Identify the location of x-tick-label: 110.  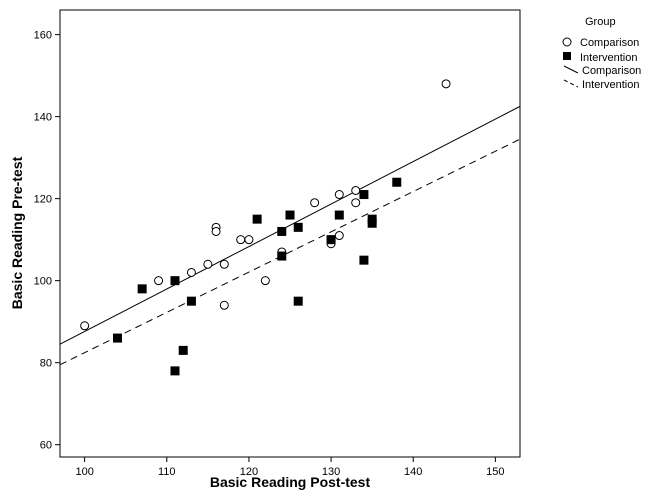
(167, 472).